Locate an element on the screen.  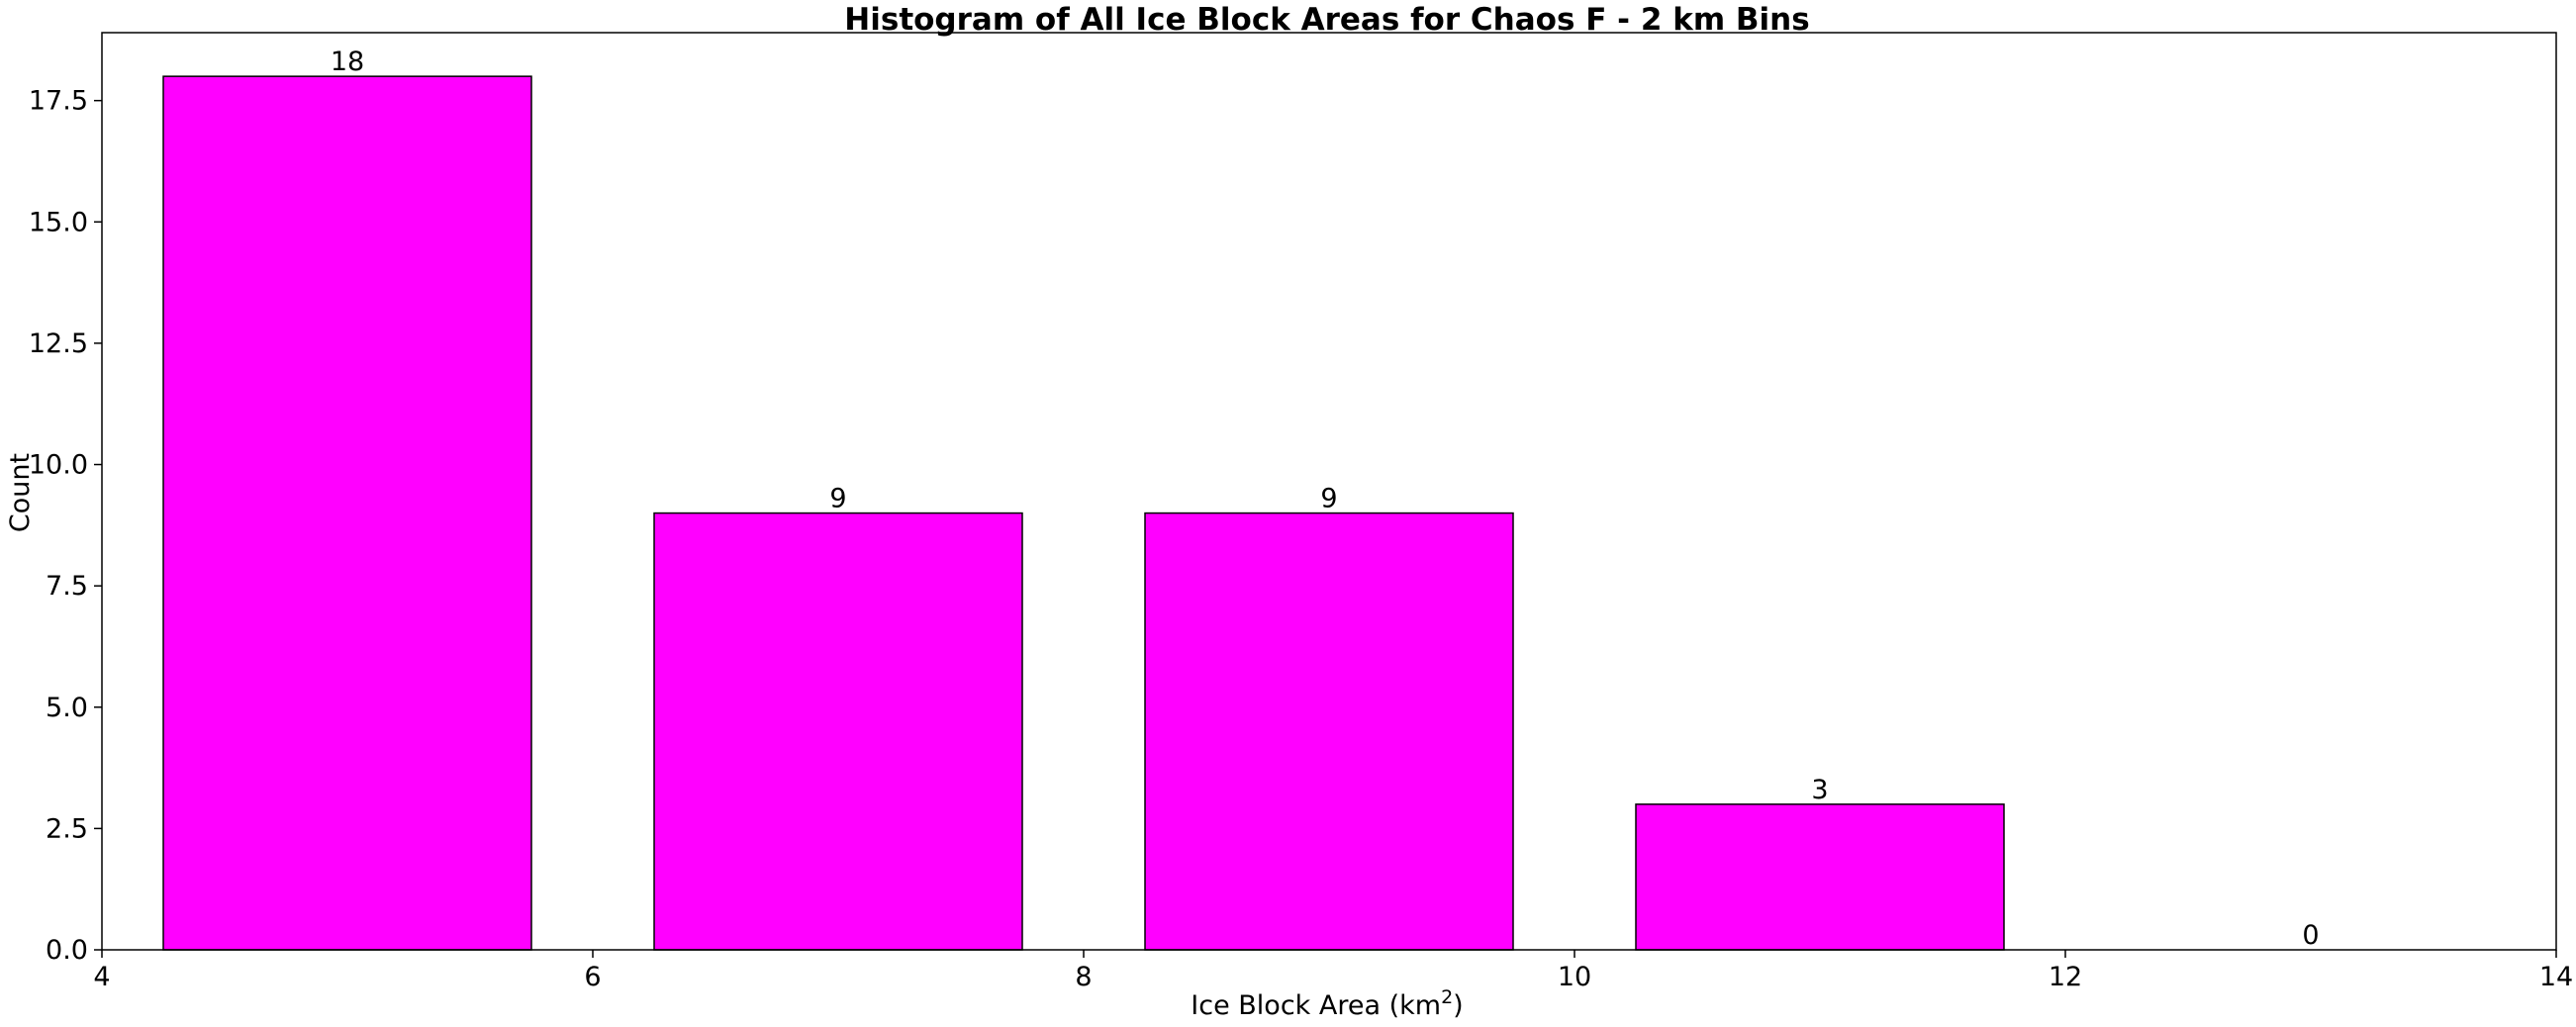
bar-value-label-3: 3 is located at coordinates (1819, 790).